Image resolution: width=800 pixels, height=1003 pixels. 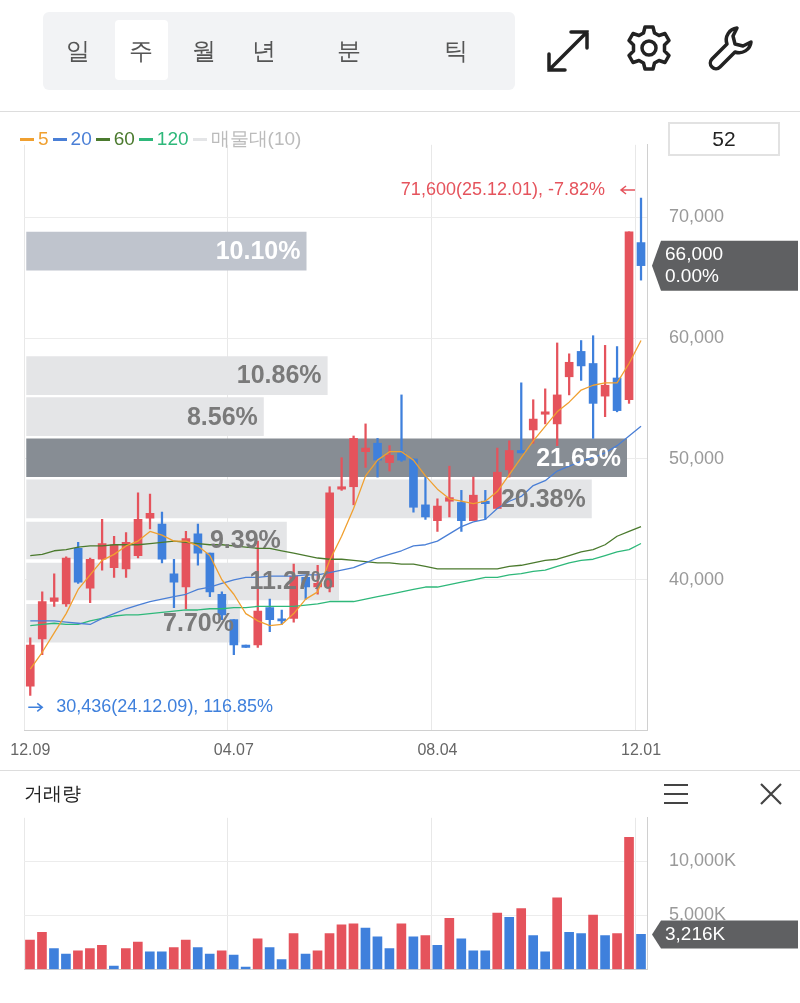 I want to click on chart-title: 거래량, so click(x=52, y=793).